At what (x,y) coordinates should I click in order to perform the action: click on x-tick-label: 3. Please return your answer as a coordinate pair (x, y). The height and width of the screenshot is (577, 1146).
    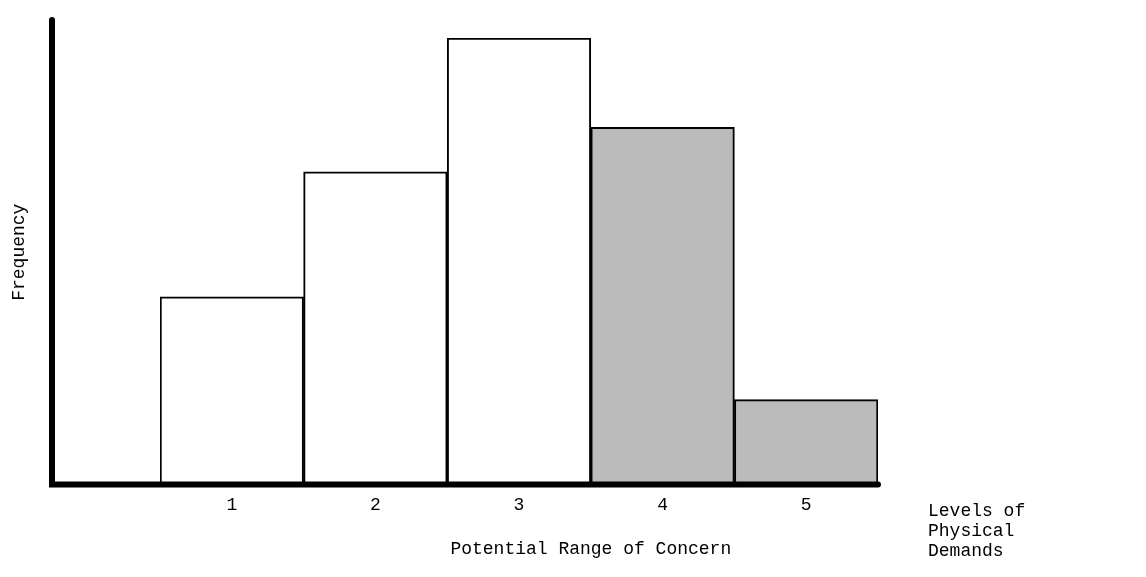
    Looking at the image, I should click on (519, 504).